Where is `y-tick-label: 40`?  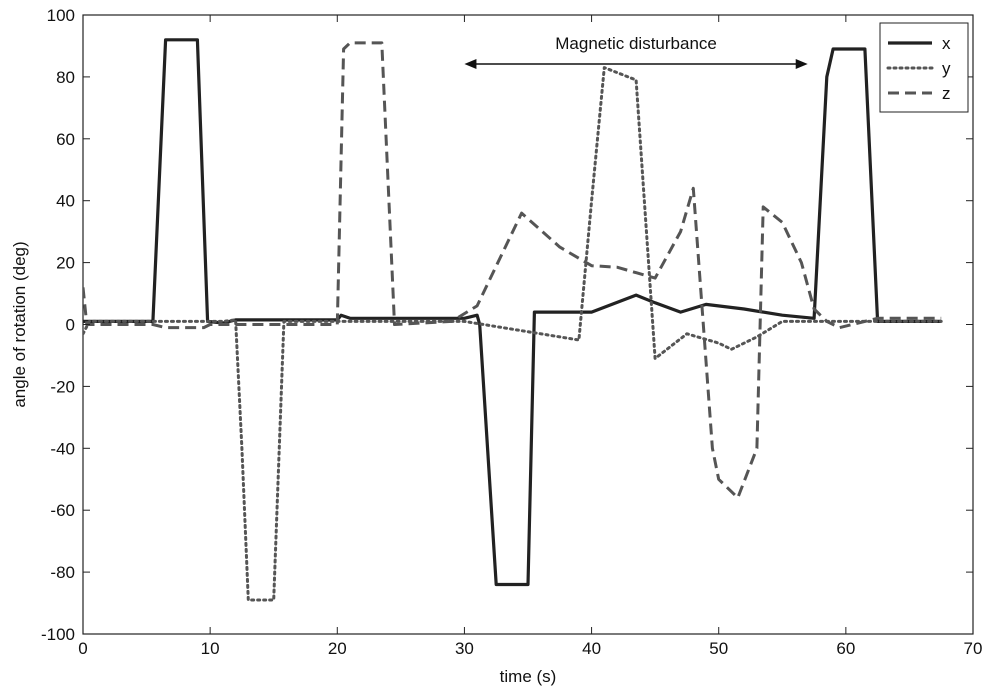
y-tick-label: 40 is located at coordinates (65, 201).